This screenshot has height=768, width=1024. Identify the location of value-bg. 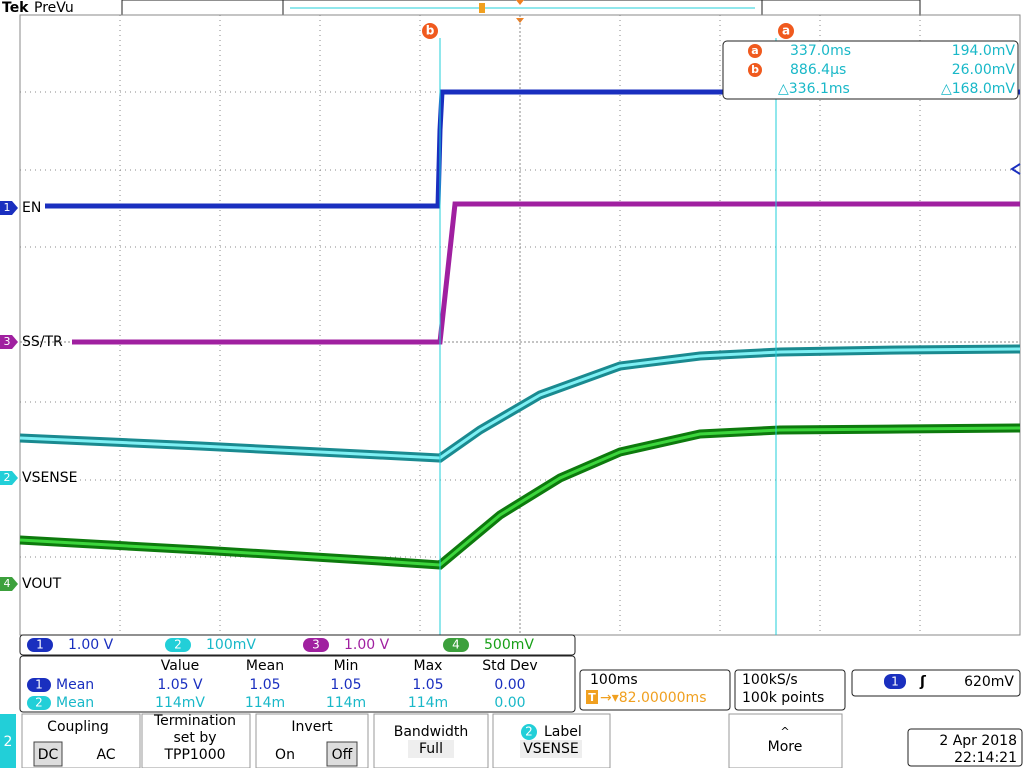
(431, 749).